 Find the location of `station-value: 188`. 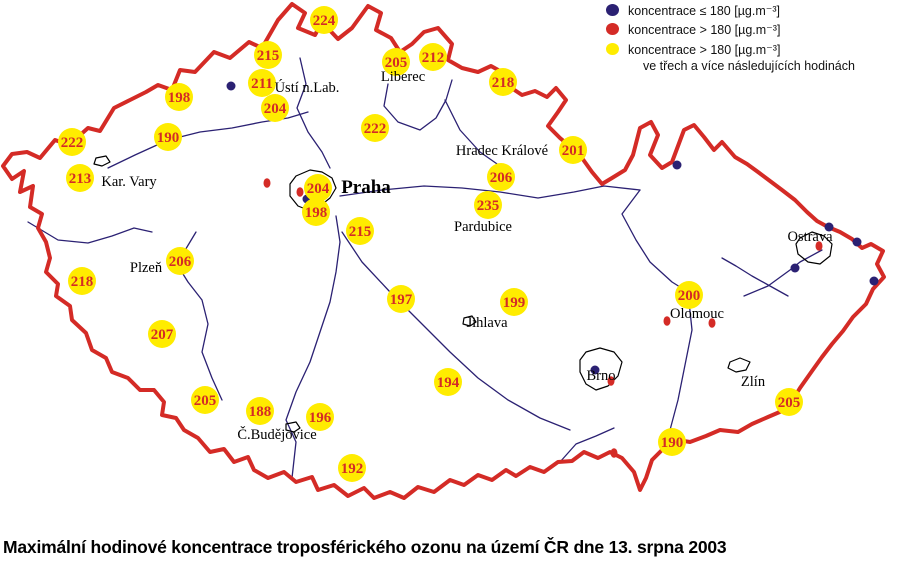

station-value: 188 is located at coordinates (260, 412).